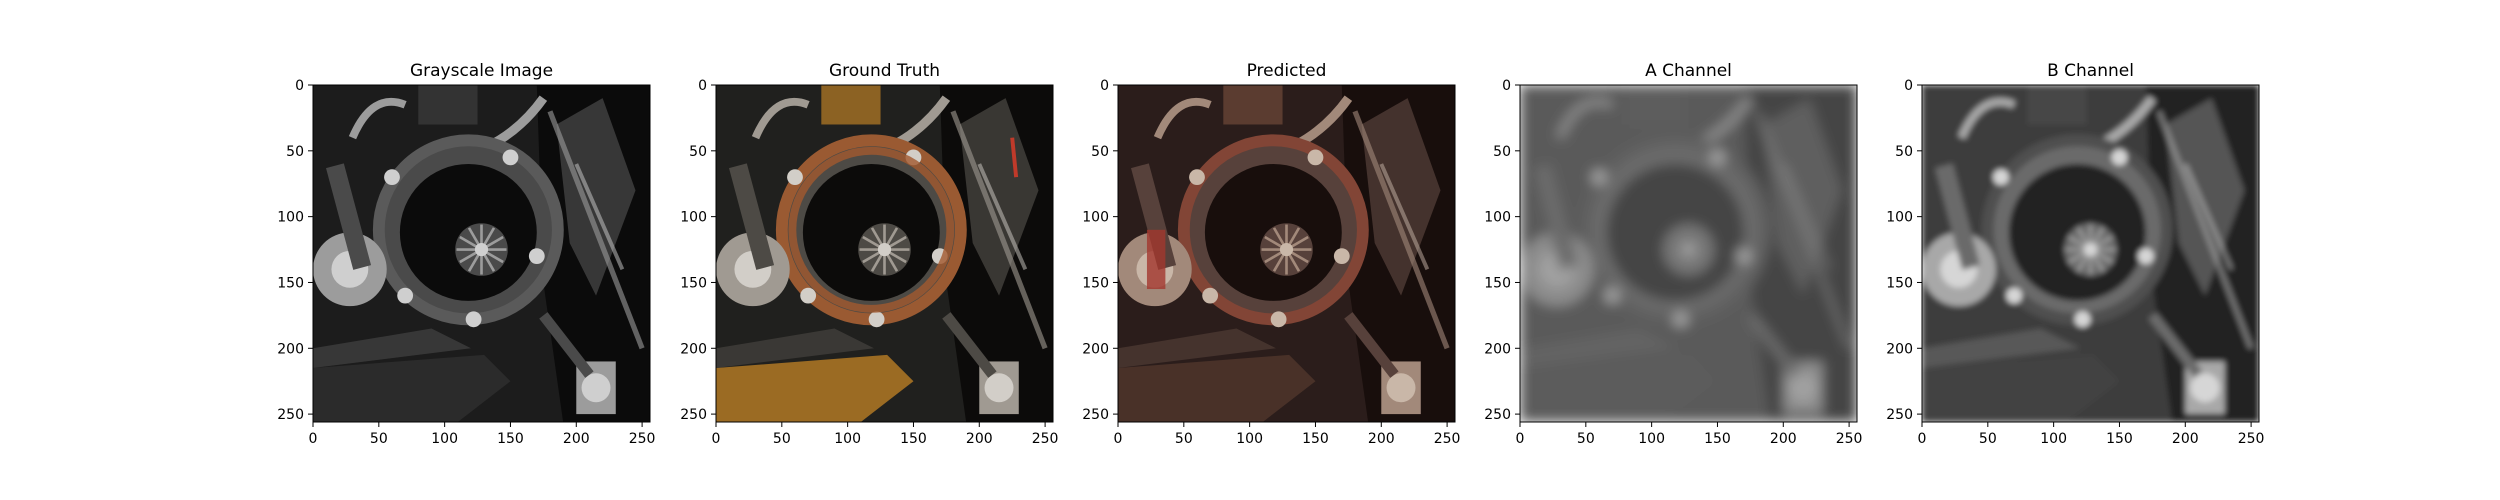 The image size is (2500, 500). Describe the element at coordinates (481, 71) in the screenshot. I see `panel-title: Grayscale Image` at that location.